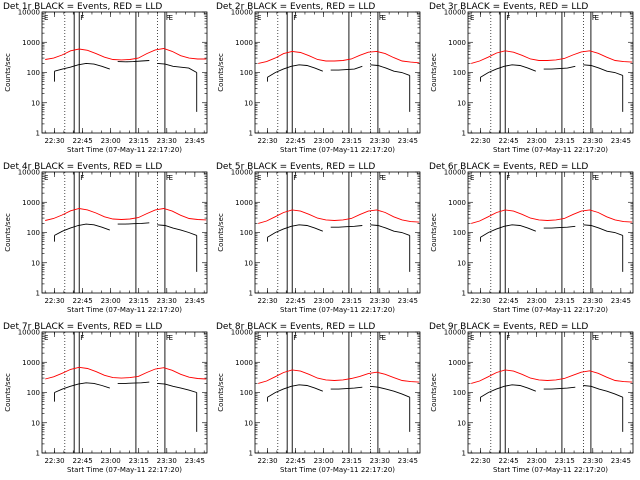 This screenshot has width=640, height=480. Describe the element at coordinates (295, 7) in the screenshot. I see `panel-title: Det 2r BLACK = Events, RED = LLD` at that location.